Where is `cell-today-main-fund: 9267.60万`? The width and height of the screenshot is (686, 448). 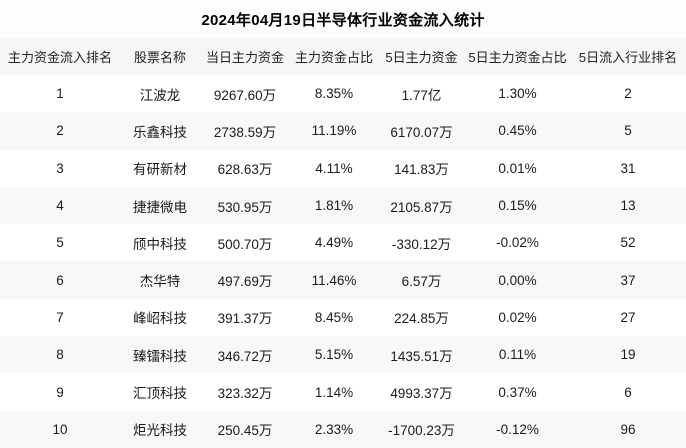 cell-today-main-fund: 9267.60万 is located at coordinates (245, 95).